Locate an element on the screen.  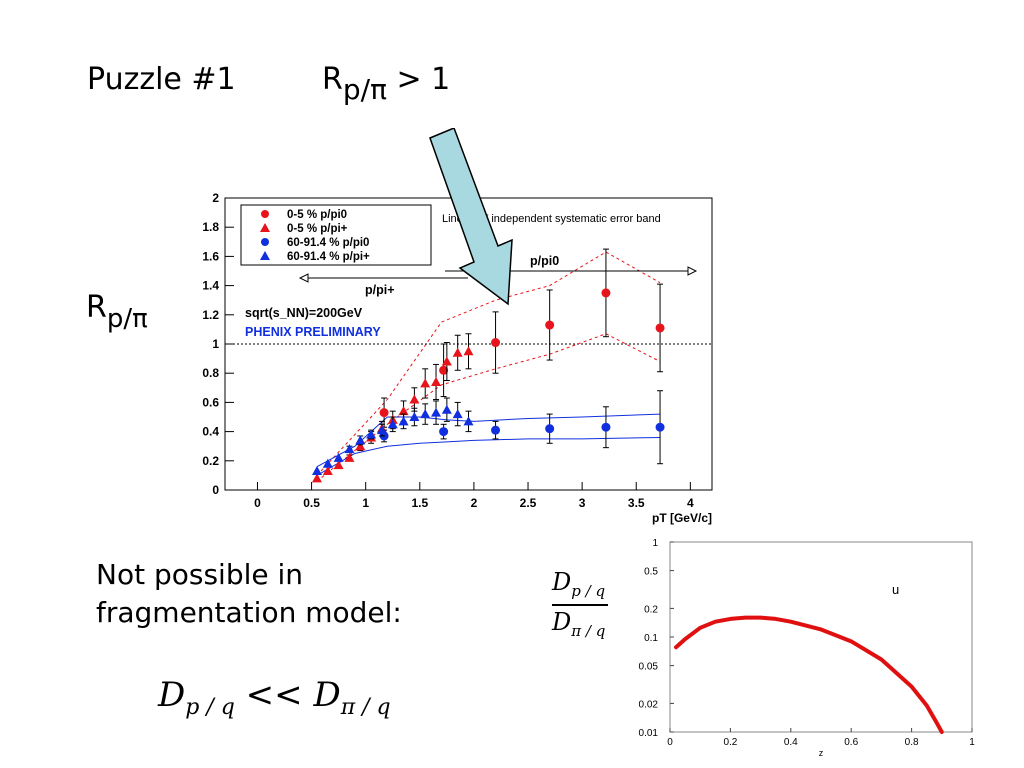
not-possible-line1: Not possible in is located at coordinates (200, 574).